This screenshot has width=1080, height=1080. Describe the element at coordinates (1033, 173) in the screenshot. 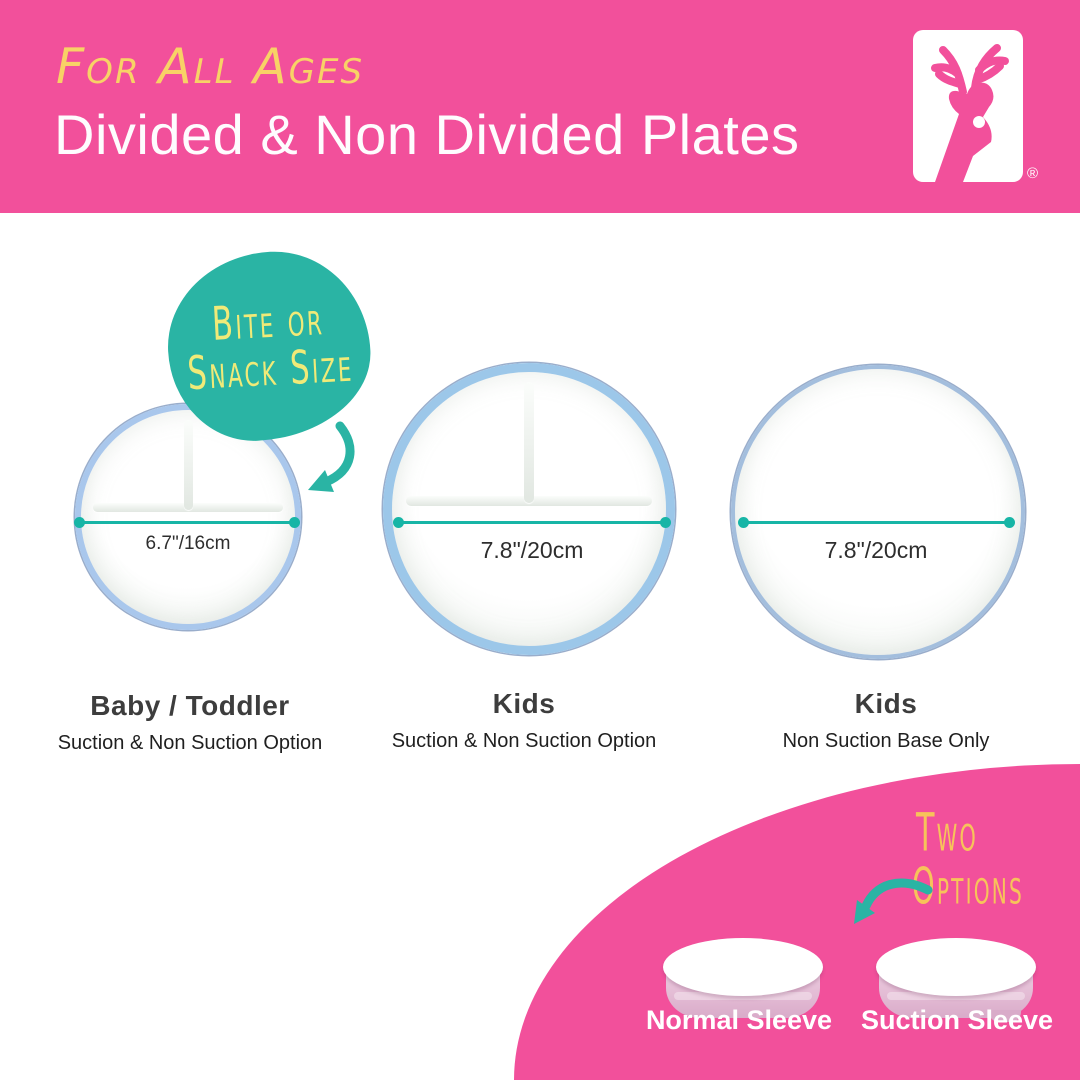

I see `registered-trademark: ®` at that location.